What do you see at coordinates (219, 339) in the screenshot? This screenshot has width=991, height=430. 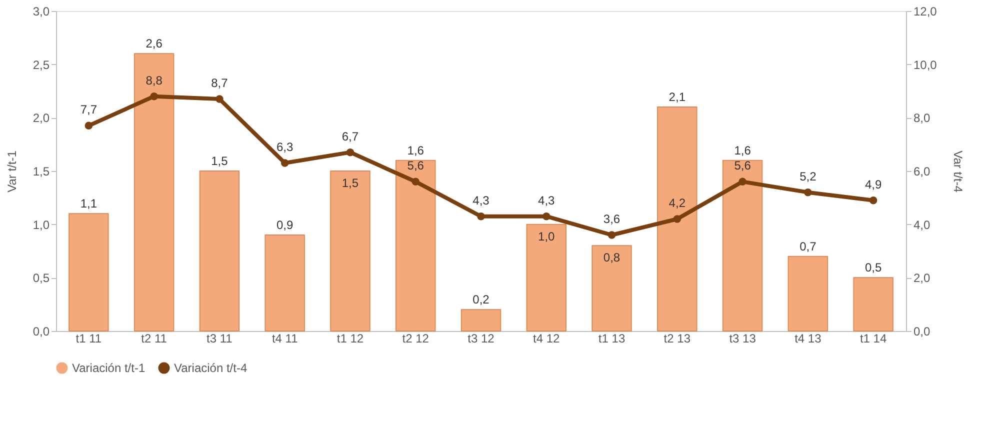 I see `x-tick-label: t3 11` at bounding box center [219, 339].